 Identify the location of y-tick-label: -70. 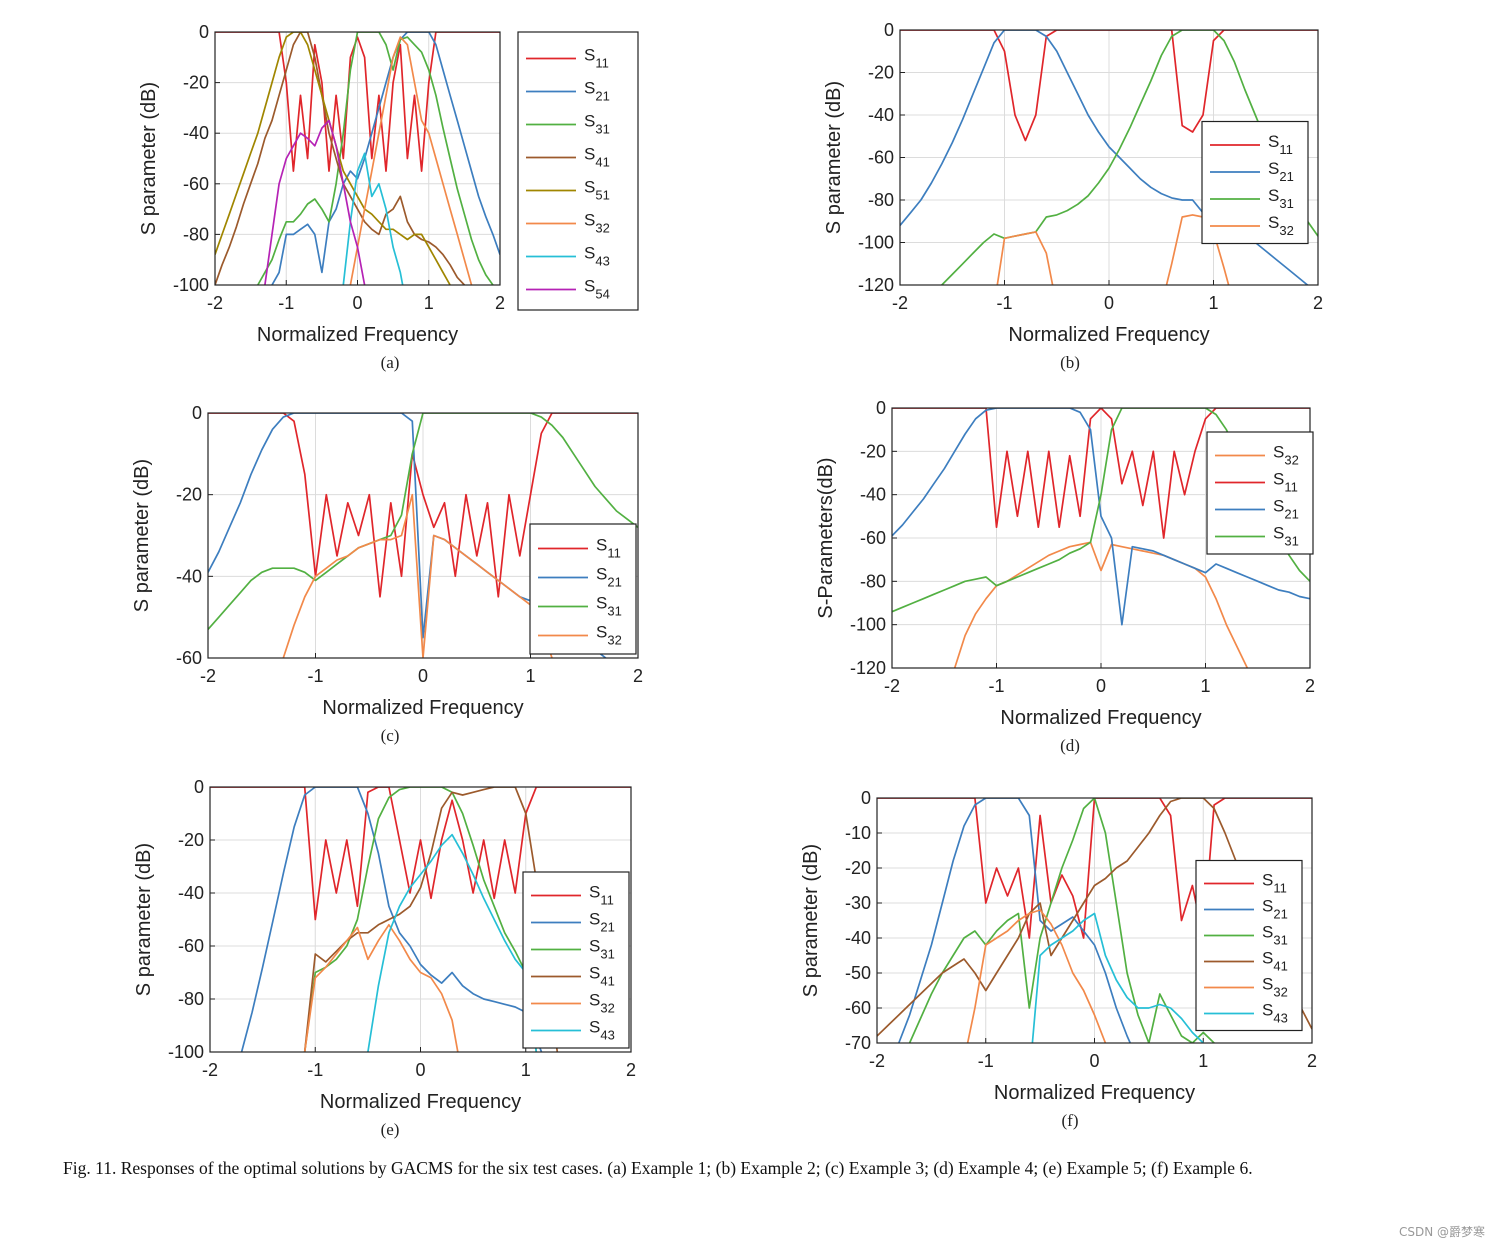
(858, 1043).